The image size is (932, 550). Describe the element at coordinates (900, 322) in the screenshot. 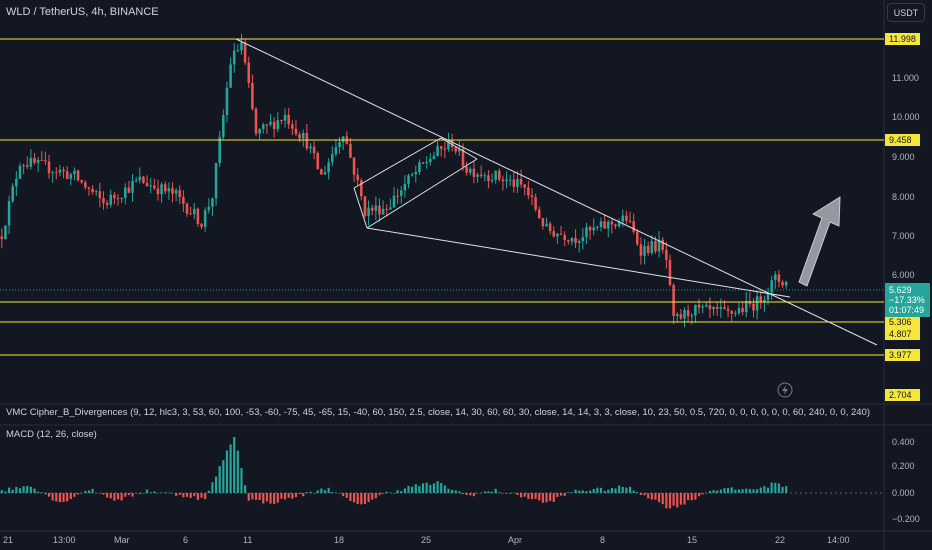

I see `level-label: 5.306` at that location.